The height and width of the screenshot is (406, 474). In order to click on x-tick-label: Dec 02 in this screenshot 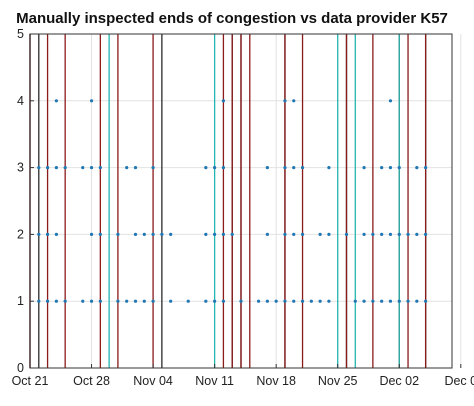, I will do `click(399, 381)`.